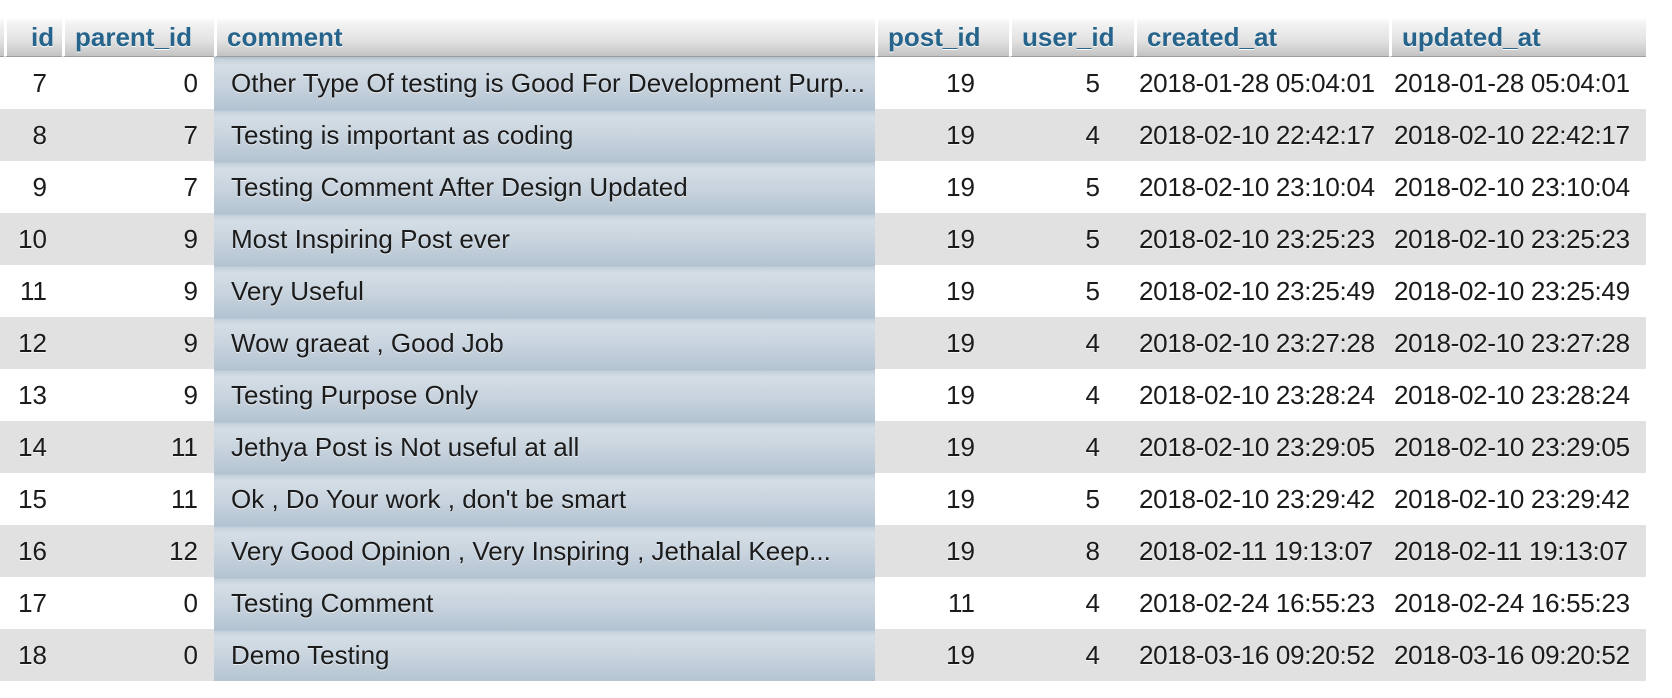 The width and height of the screenshot is (1672, 698). What do you see at coordinates (1517, 291) in the screenshot?
I see `cell-updated-at: 2018-02-10 23:25:49` at bounding box center [1517, 291].